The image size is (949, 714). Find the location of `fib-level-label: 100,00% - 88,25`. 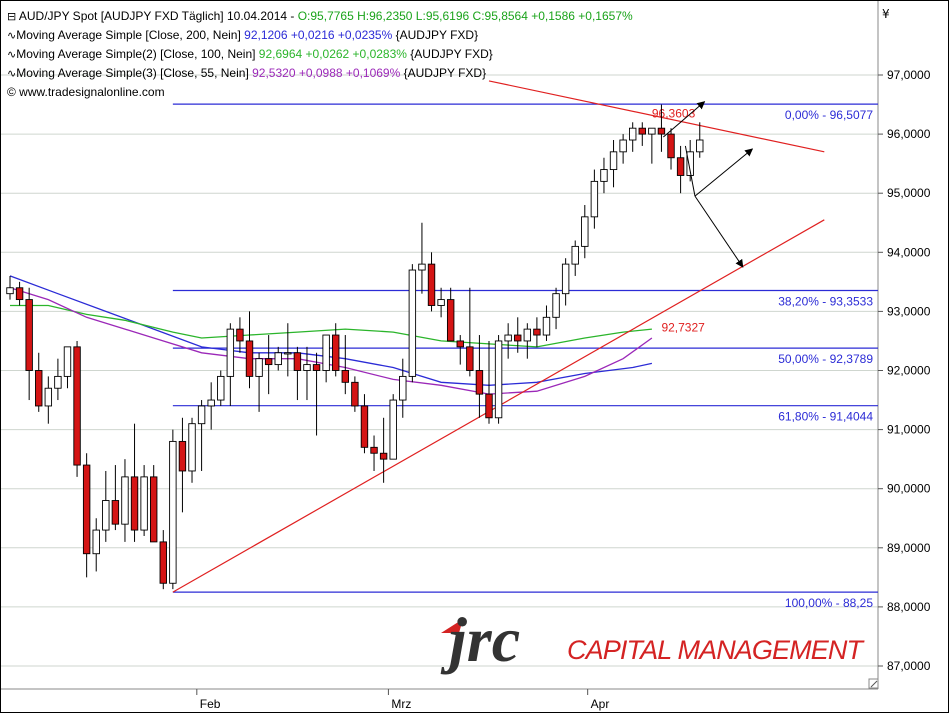

fib-level-label: 100,00% - 88,25 is located at coordinates (829, 603).